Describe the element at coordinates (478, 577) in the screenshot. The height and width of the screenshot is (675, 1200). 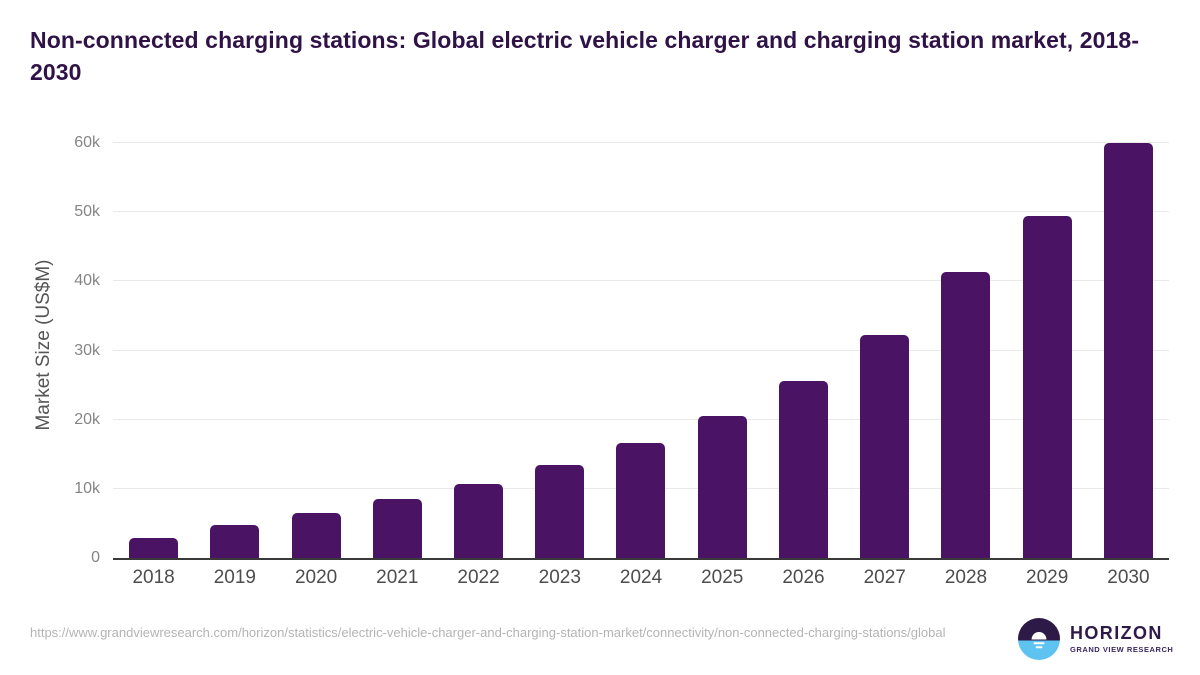
I see `x-tick-2022: 2022` at that location.